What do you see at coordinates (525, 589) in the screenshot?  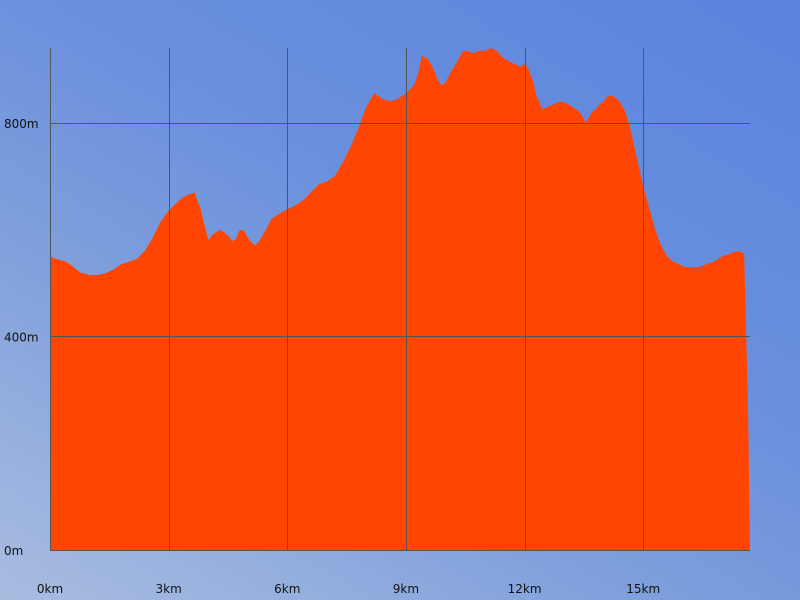 I see `x-tick-label: 12km` at bounding box center [525, 589].